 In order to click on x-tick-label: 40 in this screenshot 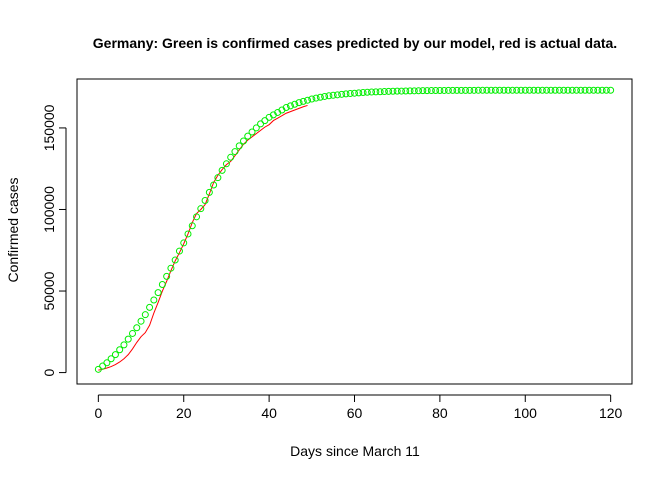, I will do `click(269, 413)`.